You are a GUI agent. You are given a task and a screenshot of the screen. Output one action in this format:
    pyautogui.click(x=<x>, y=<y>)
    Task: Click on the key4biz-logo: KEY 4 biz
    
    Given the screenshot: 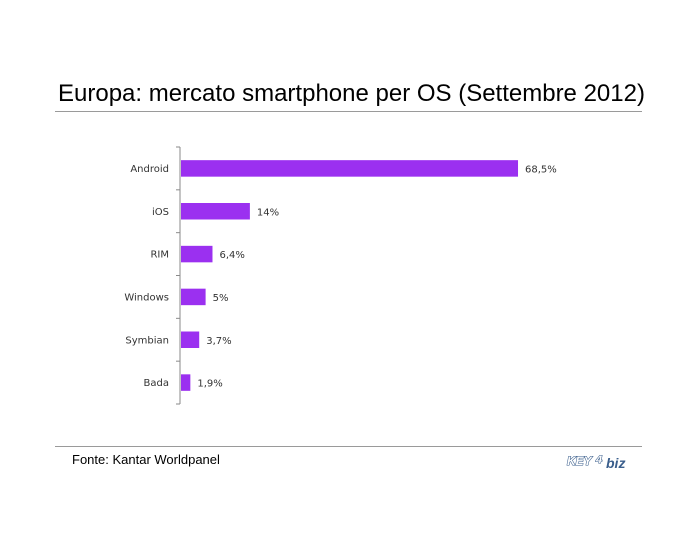 What is the action you would take?
    pyautogui.click(x=595, y=462)
    